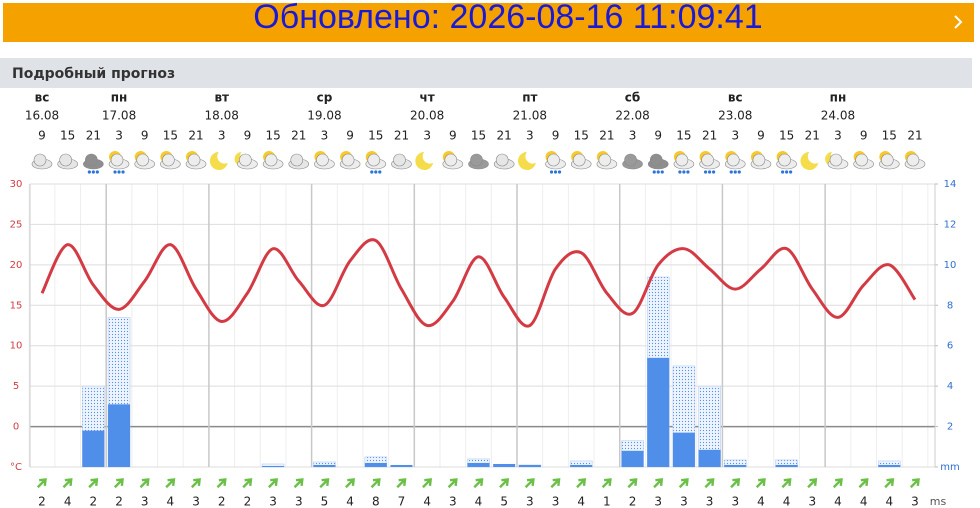  I want to click on day-date: 19.08, so click(324, 116).